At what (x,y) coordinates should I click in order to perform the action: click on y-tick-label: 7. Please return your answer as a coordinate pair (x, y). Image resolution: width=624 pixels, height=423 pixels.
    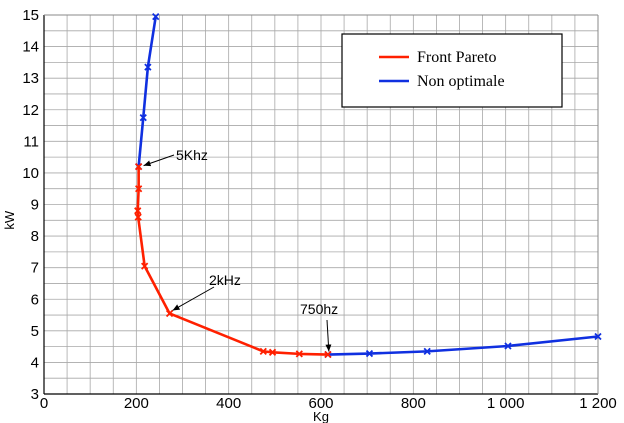
    Looking at the image, I should click on (35, 268).